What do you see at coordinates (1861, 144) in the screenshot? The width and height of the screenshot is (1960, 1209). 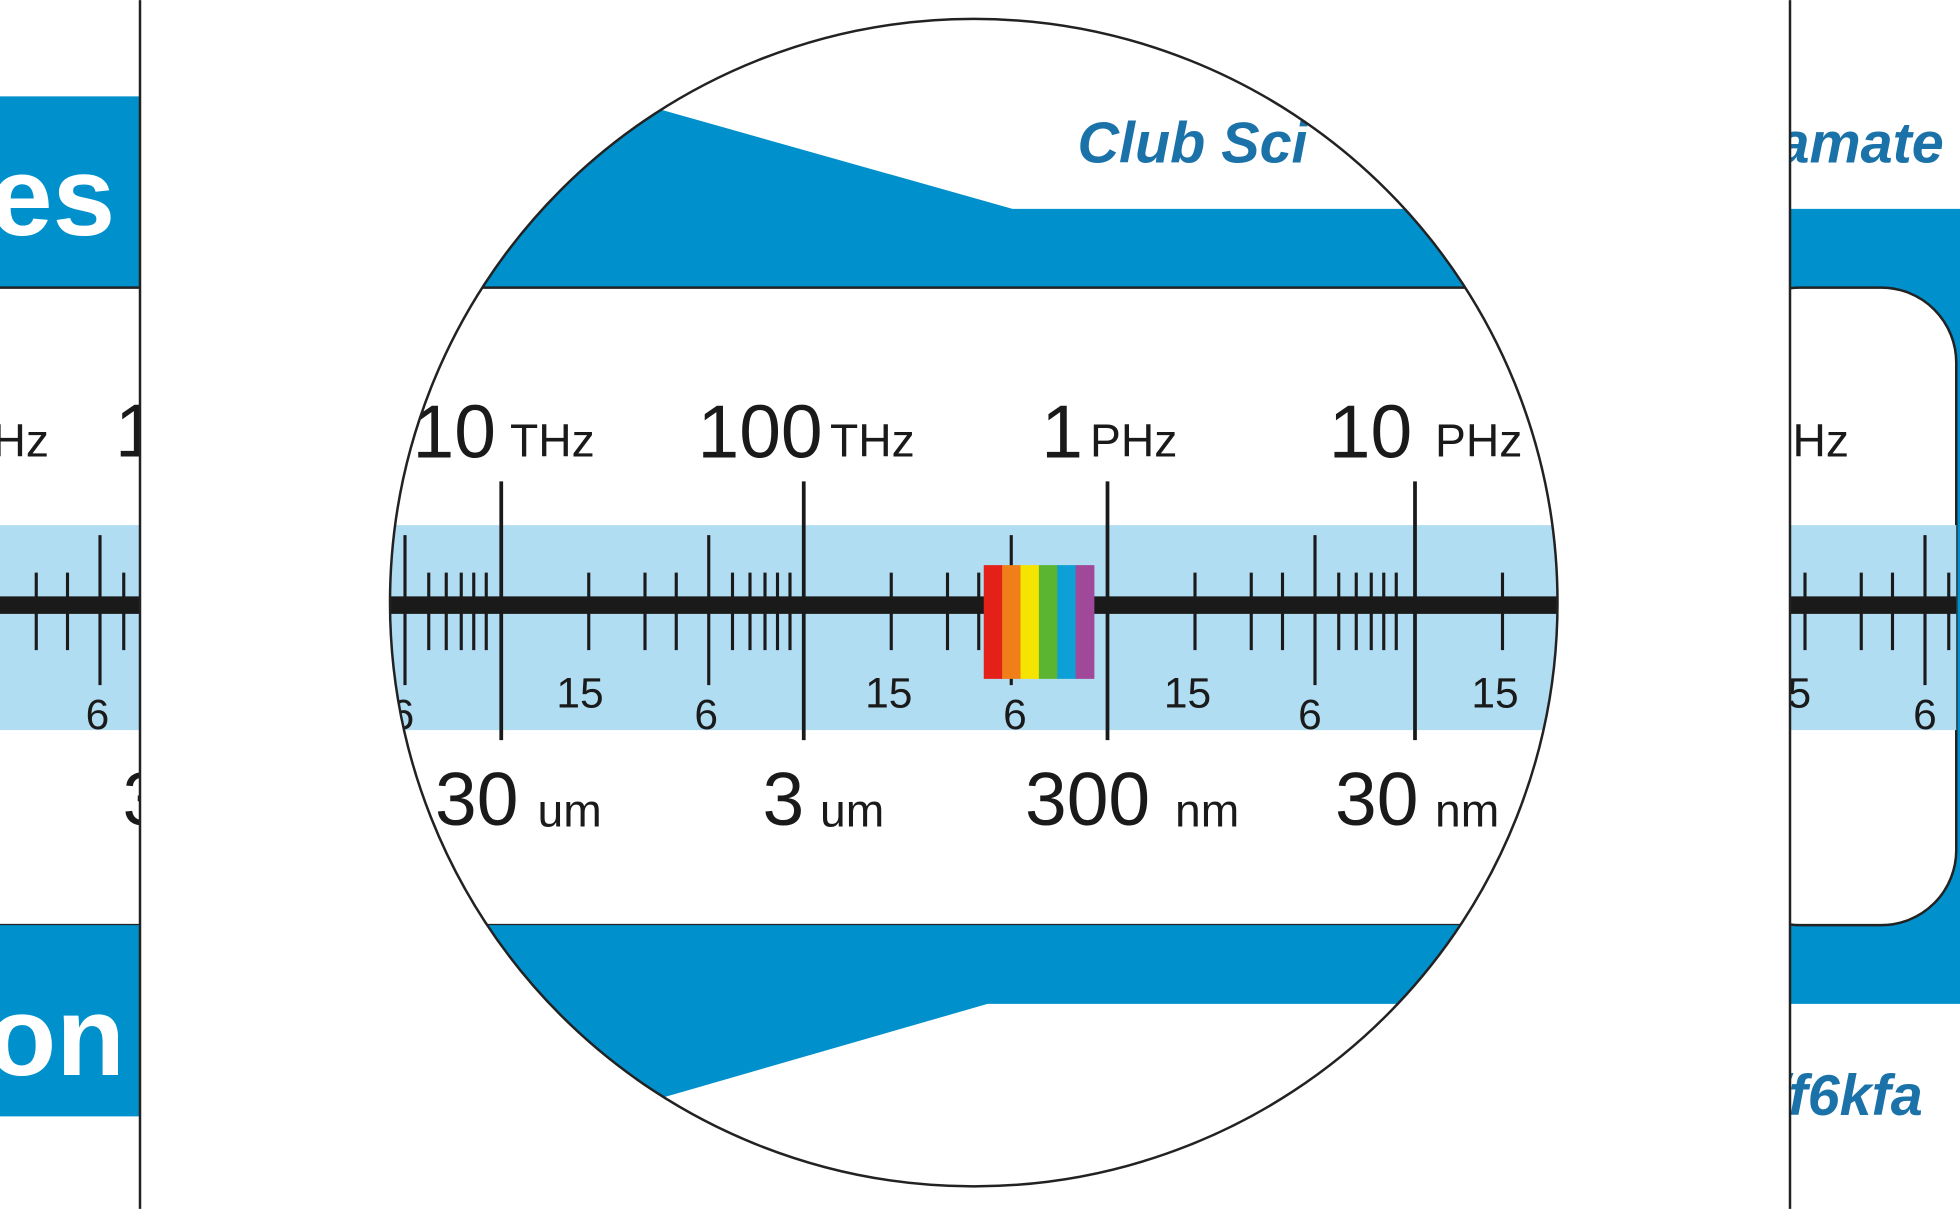 I see `brand-text: amate` at bounding box center [1861, 144].